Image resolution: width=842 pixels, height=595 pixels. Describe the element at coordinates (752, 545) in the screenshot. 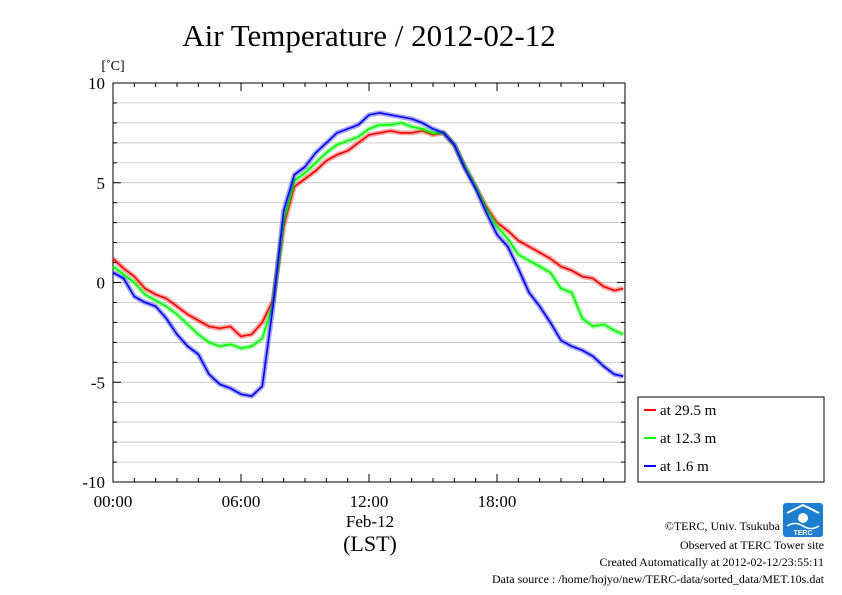

I see `observed-text: Observed at TERC Tower site` at that location.